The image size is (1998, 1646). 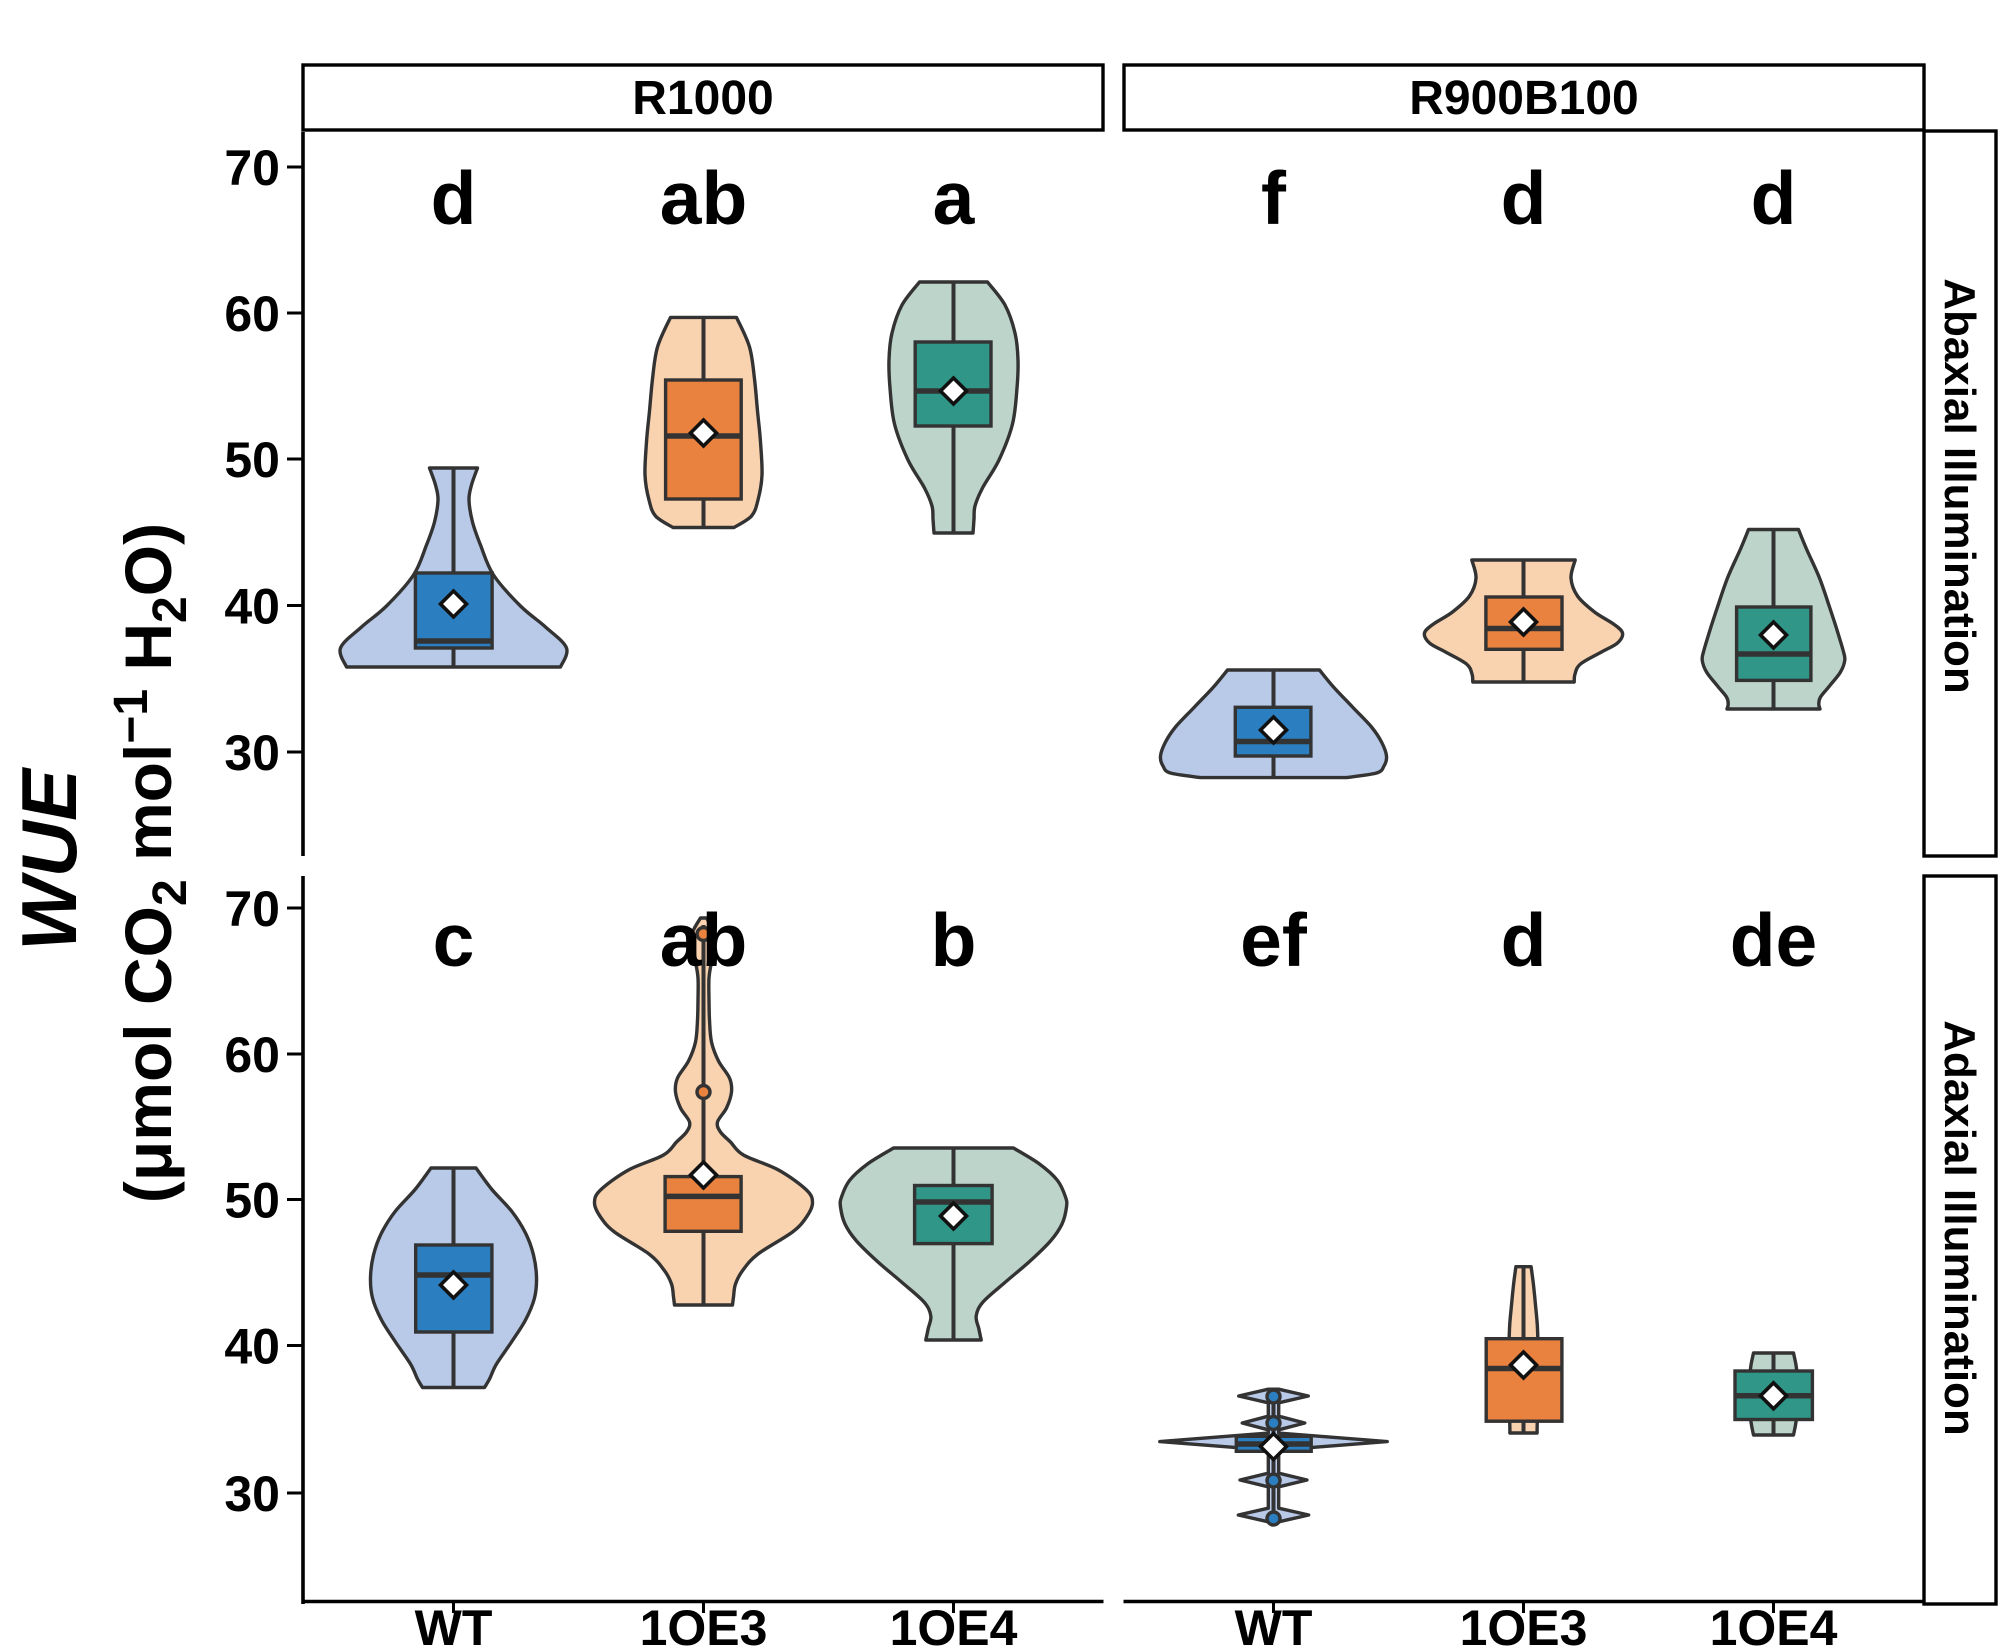 I want to click on svg-text: b, so click(x=954, y=940).